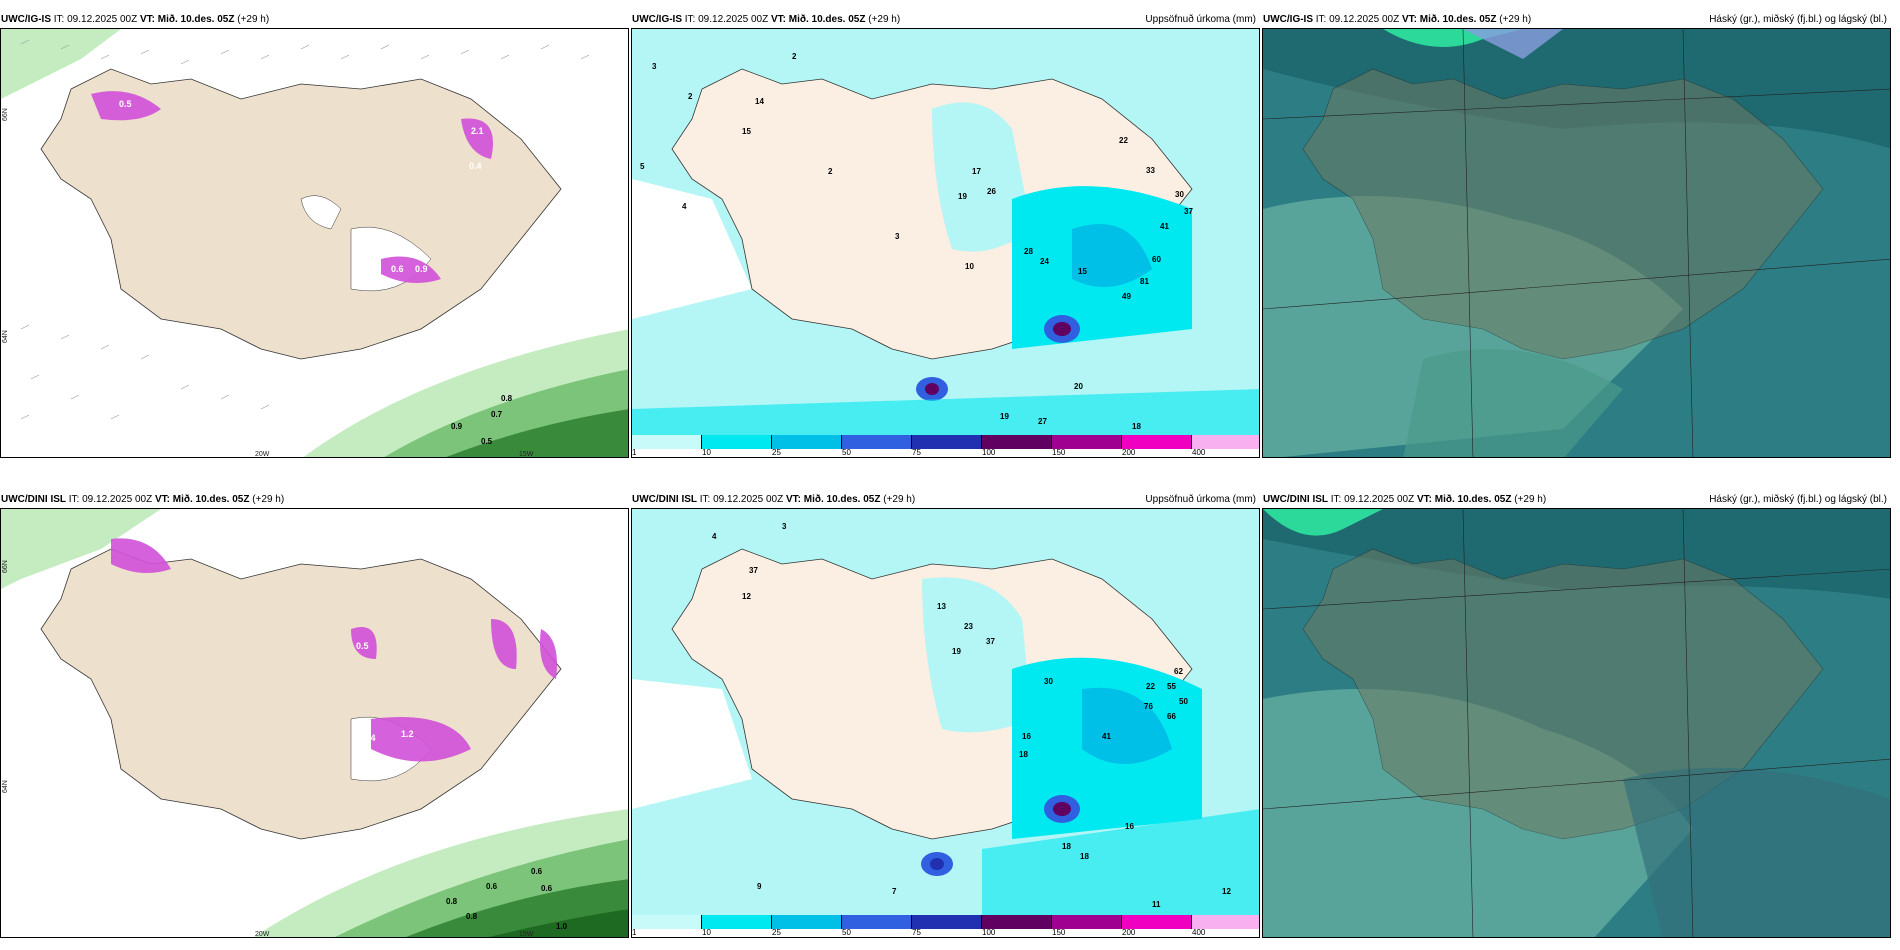  What do you see at coordinates (1179, 194) in the screenshot?
I see `precip-label: 30` at bounding box center [1179, 194].